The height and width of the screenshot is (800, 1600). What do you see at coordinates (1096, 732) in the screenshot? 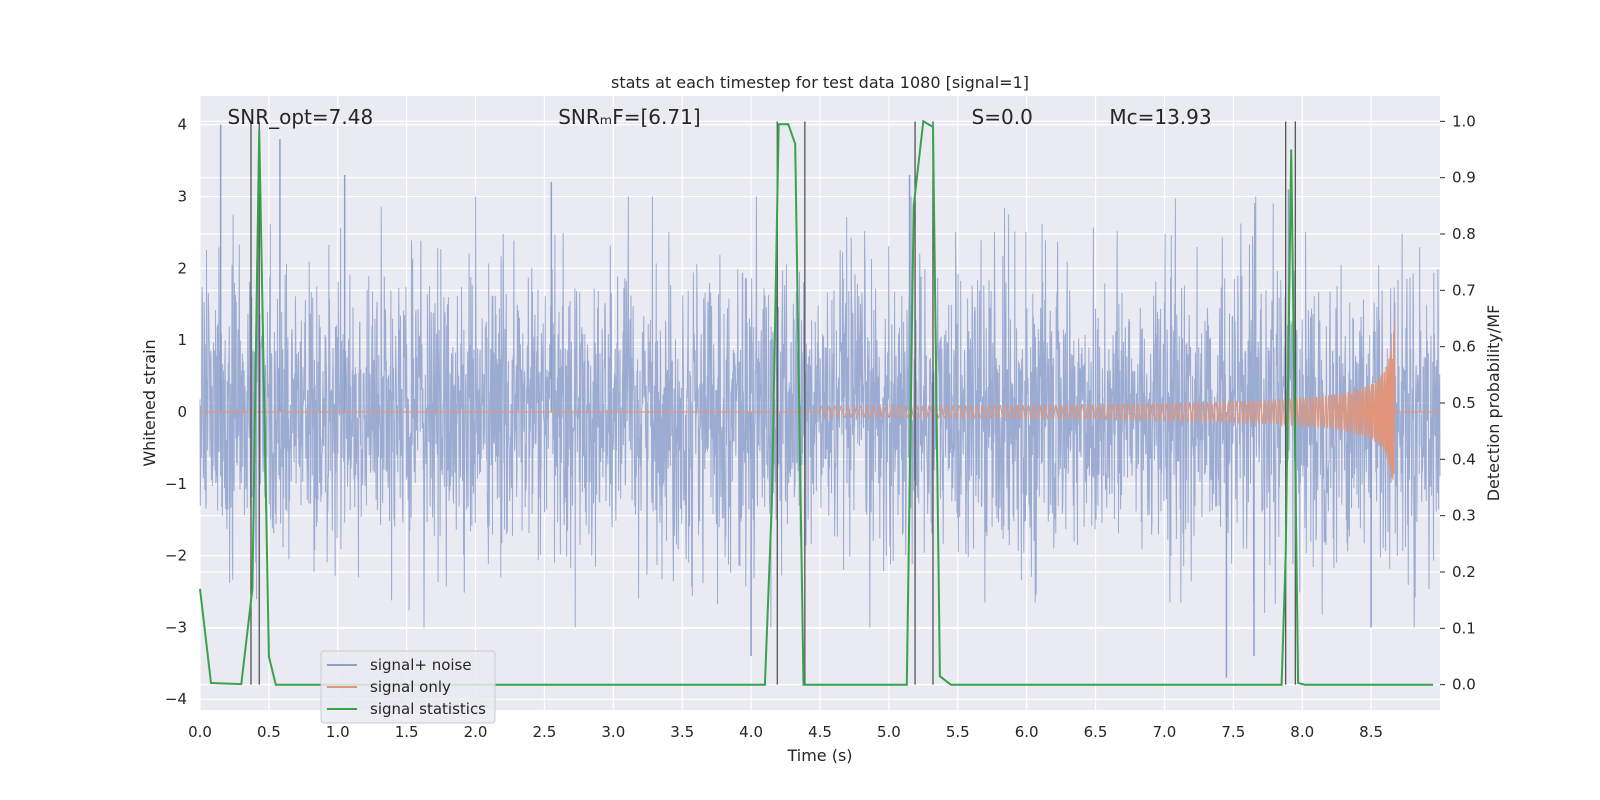
I see `x-tick-label-13: 6.5` at bounding box center [1096, 732].